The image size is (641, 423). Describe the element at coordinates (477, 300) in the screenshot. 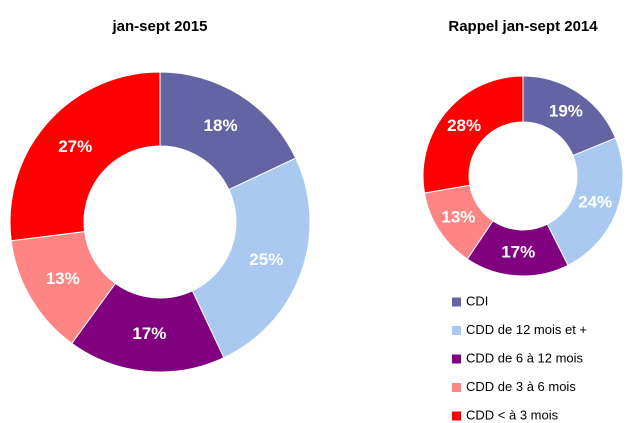

I see `legend-label: CDI` at that location.